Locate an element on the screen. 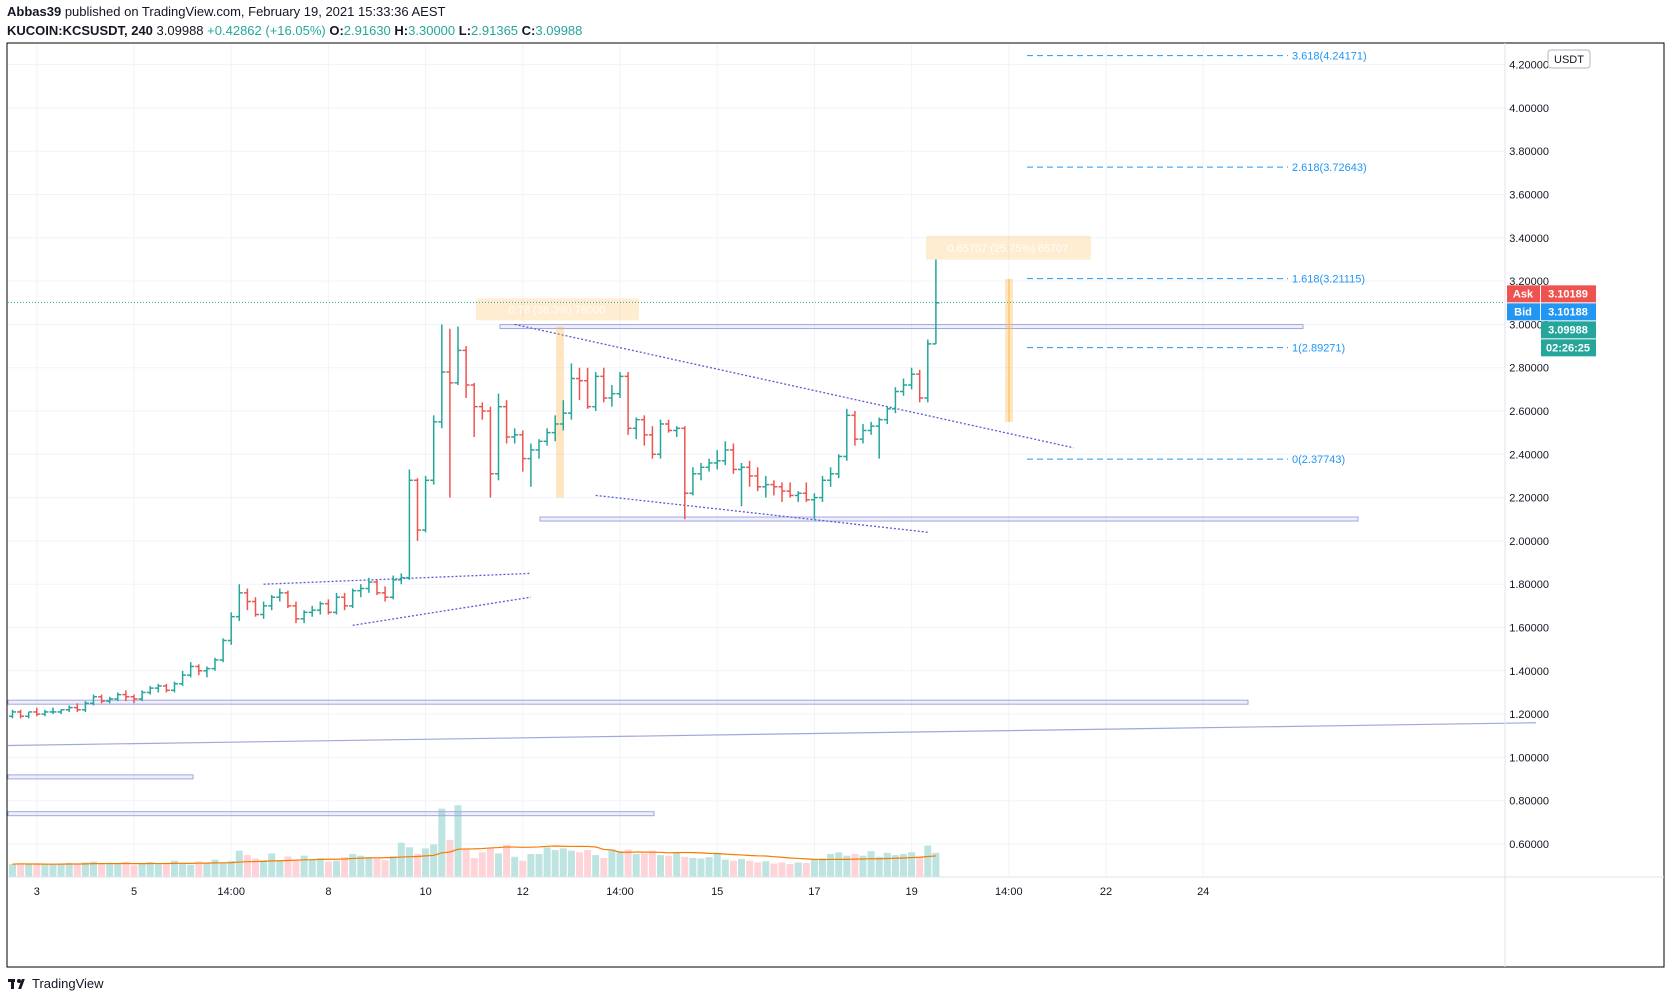  footer: TradingView is located at coordinates (56, 983).